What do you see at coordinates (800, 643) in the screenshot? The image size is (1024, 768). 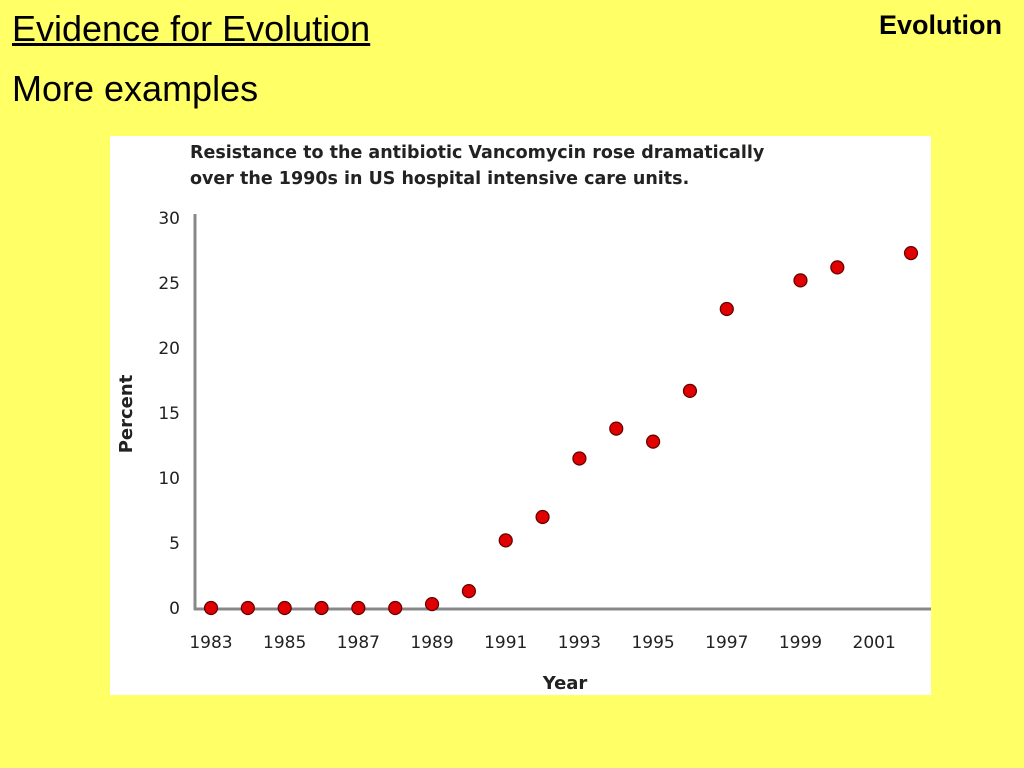 I see `x-tick-label: 1999` at bounding box center [800, 643].